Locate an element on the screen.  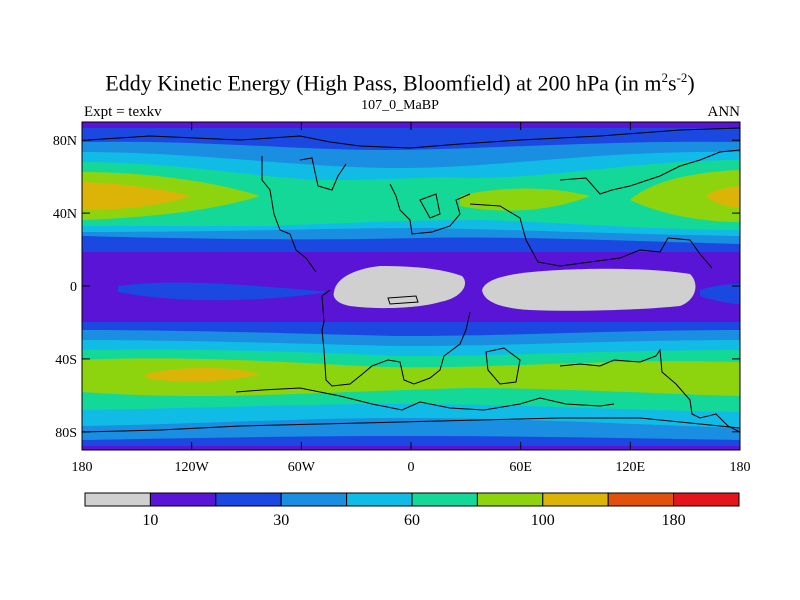
lon-tick-label: 60E is located at coordinates (520, 467).